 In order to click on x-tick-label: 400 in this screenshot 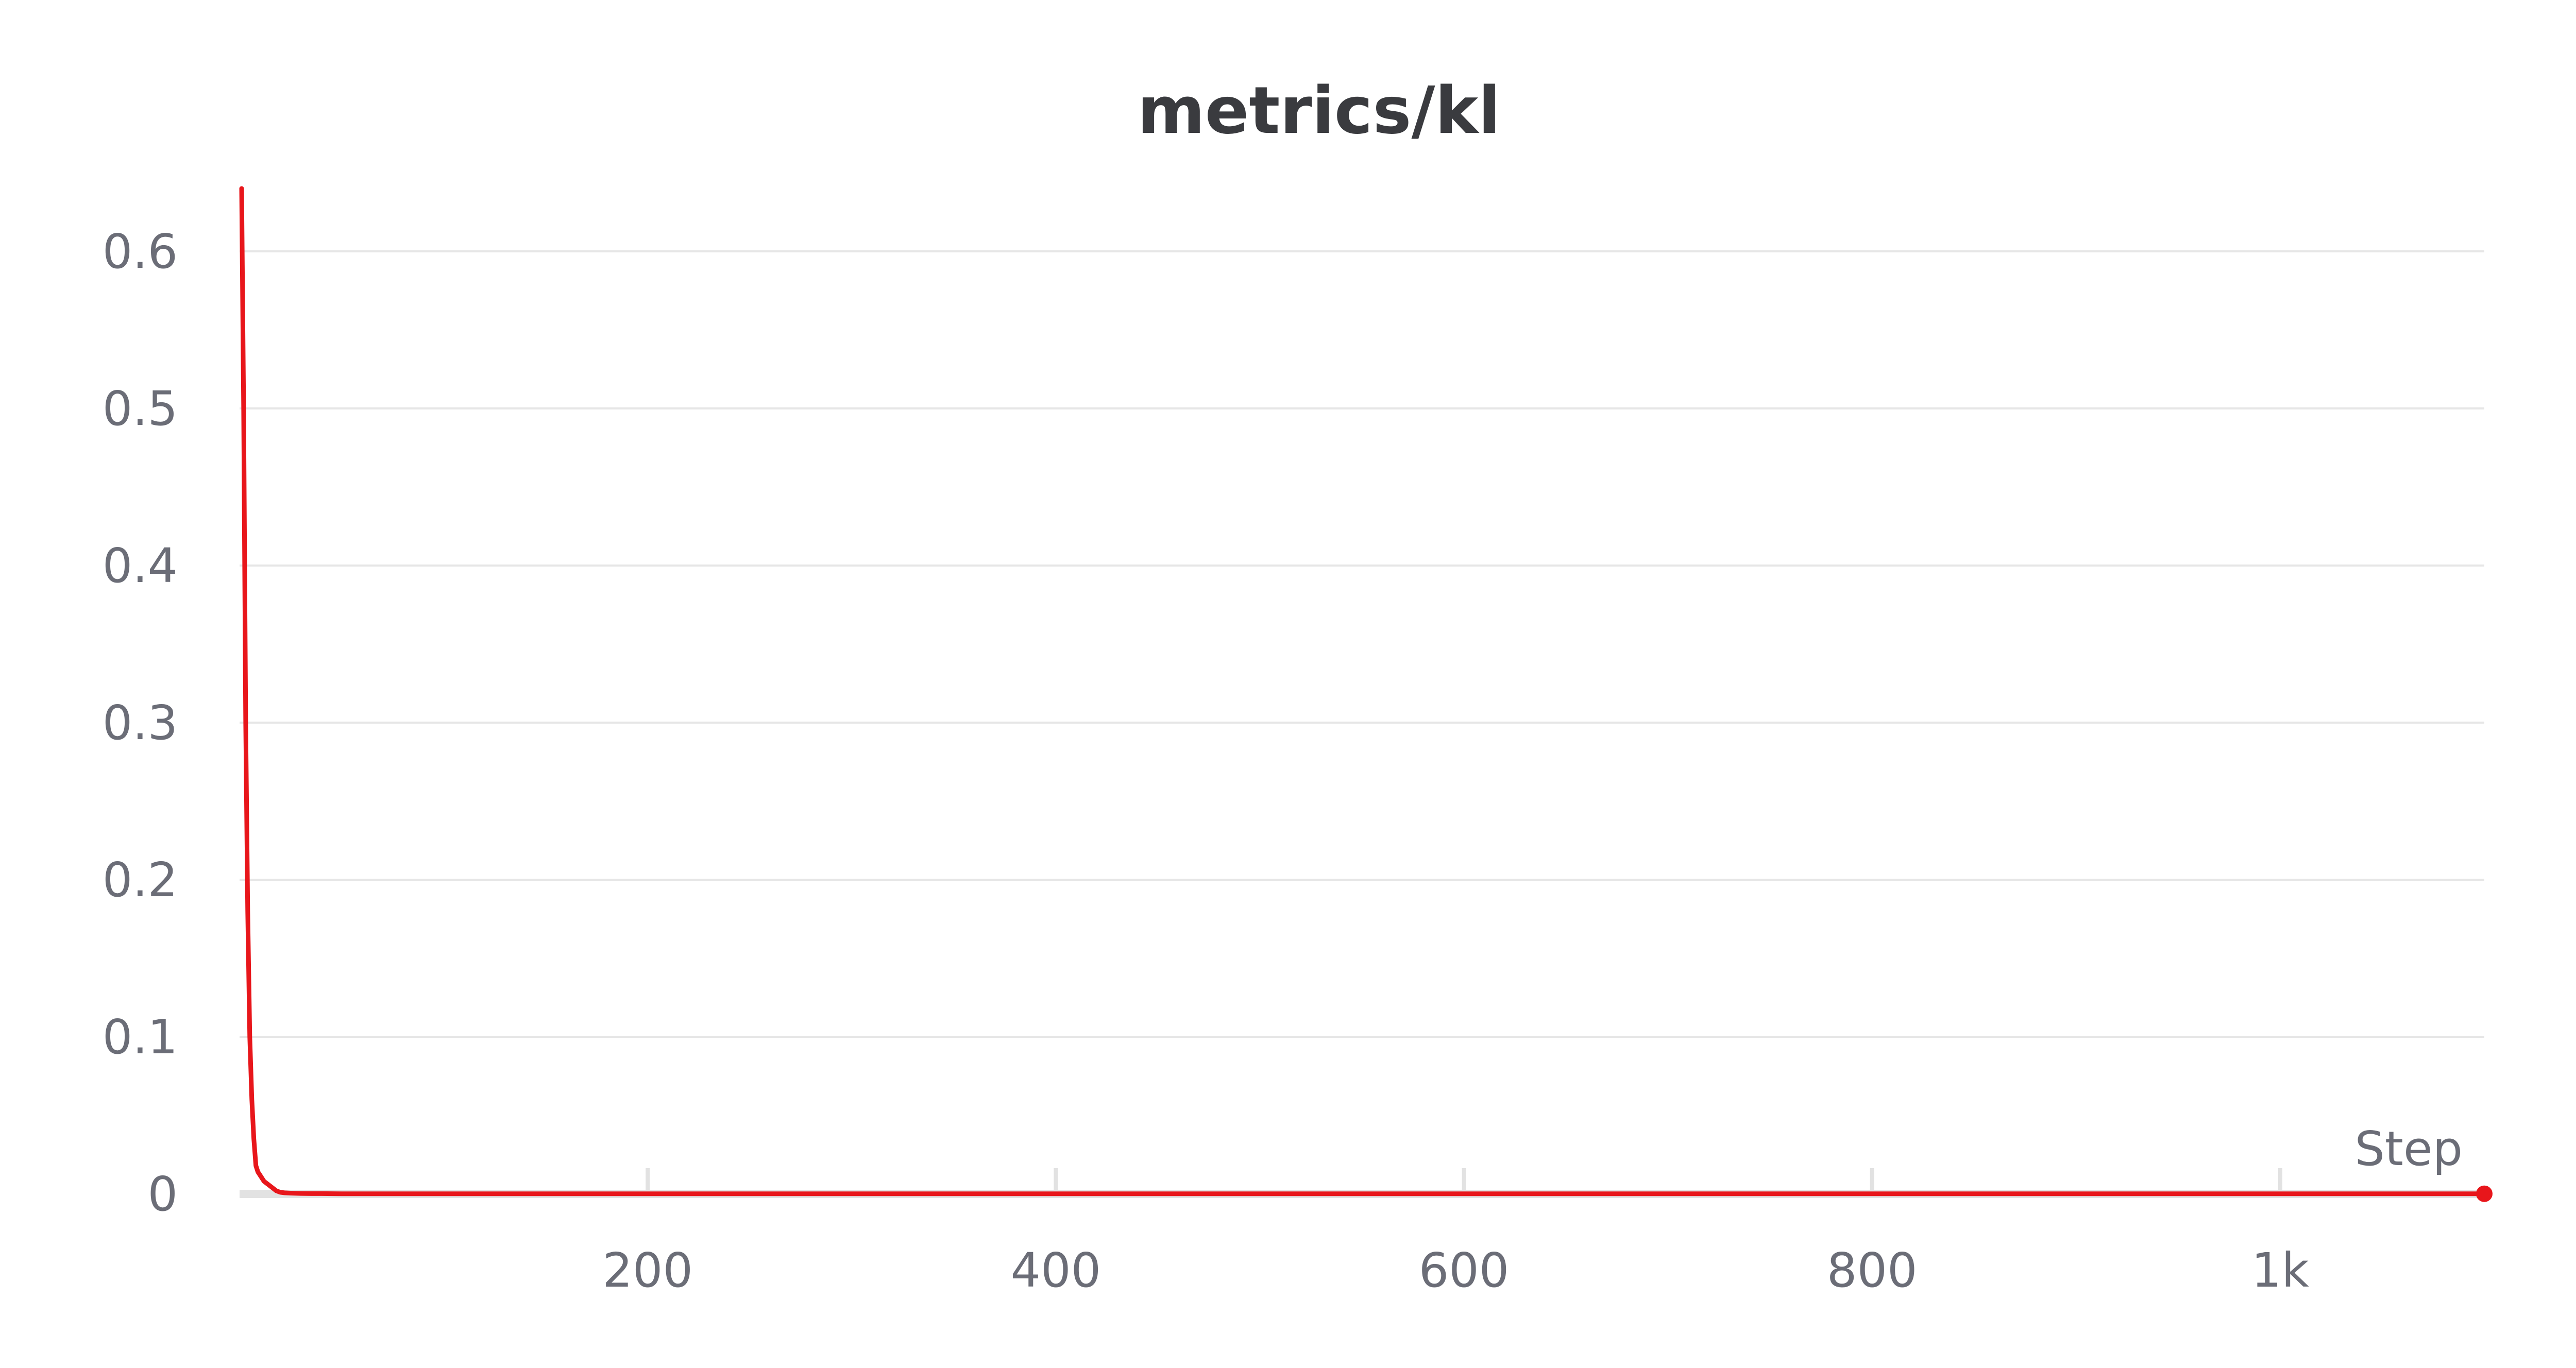, I will do `click(1056, 1270)`.